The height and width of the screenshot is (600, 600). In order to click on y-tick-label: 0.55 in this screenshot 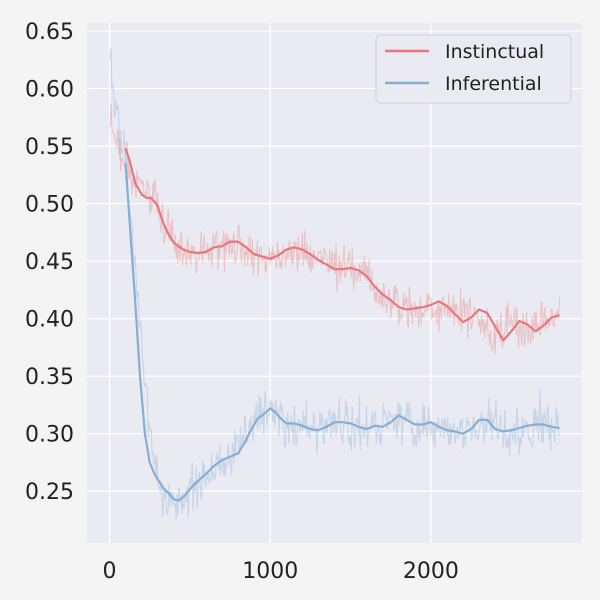, I will do `click(49, 147)`.